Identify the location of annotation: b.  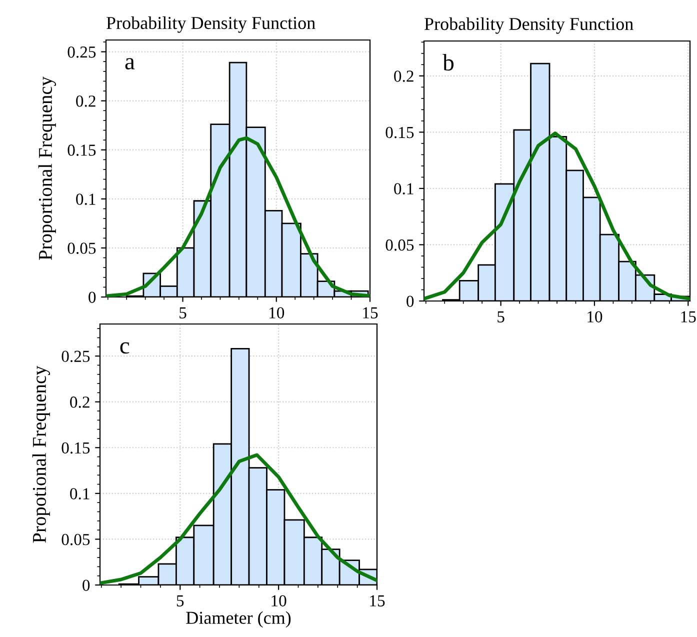
(448, 62).